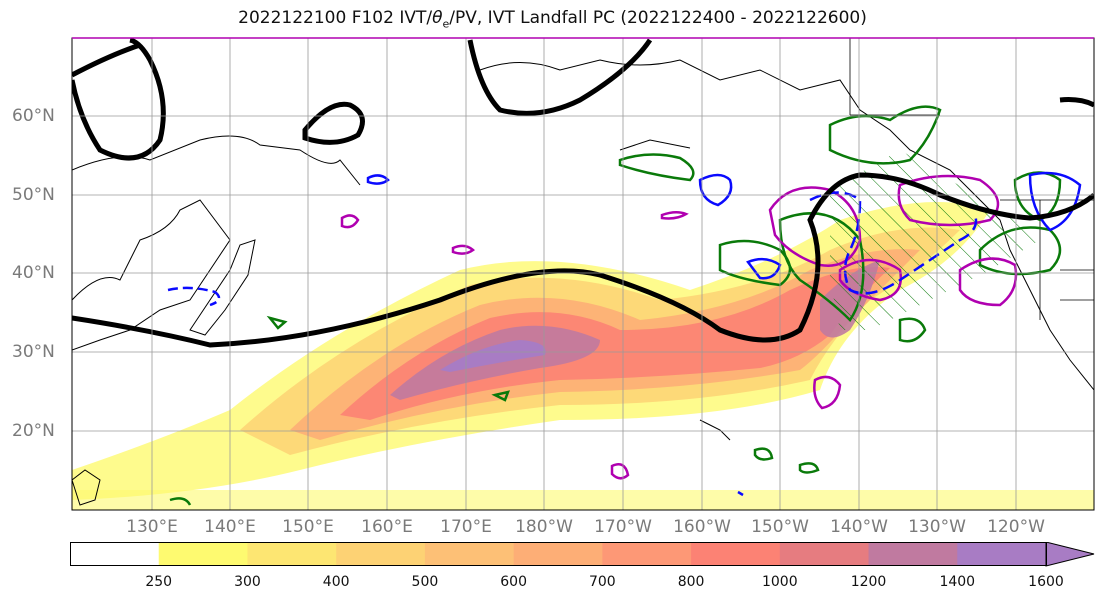  What do you see at coordinates (859, 527) in the screenshot?
I see `lon-label-140w: 140°W` at bounding box center [859, 527].